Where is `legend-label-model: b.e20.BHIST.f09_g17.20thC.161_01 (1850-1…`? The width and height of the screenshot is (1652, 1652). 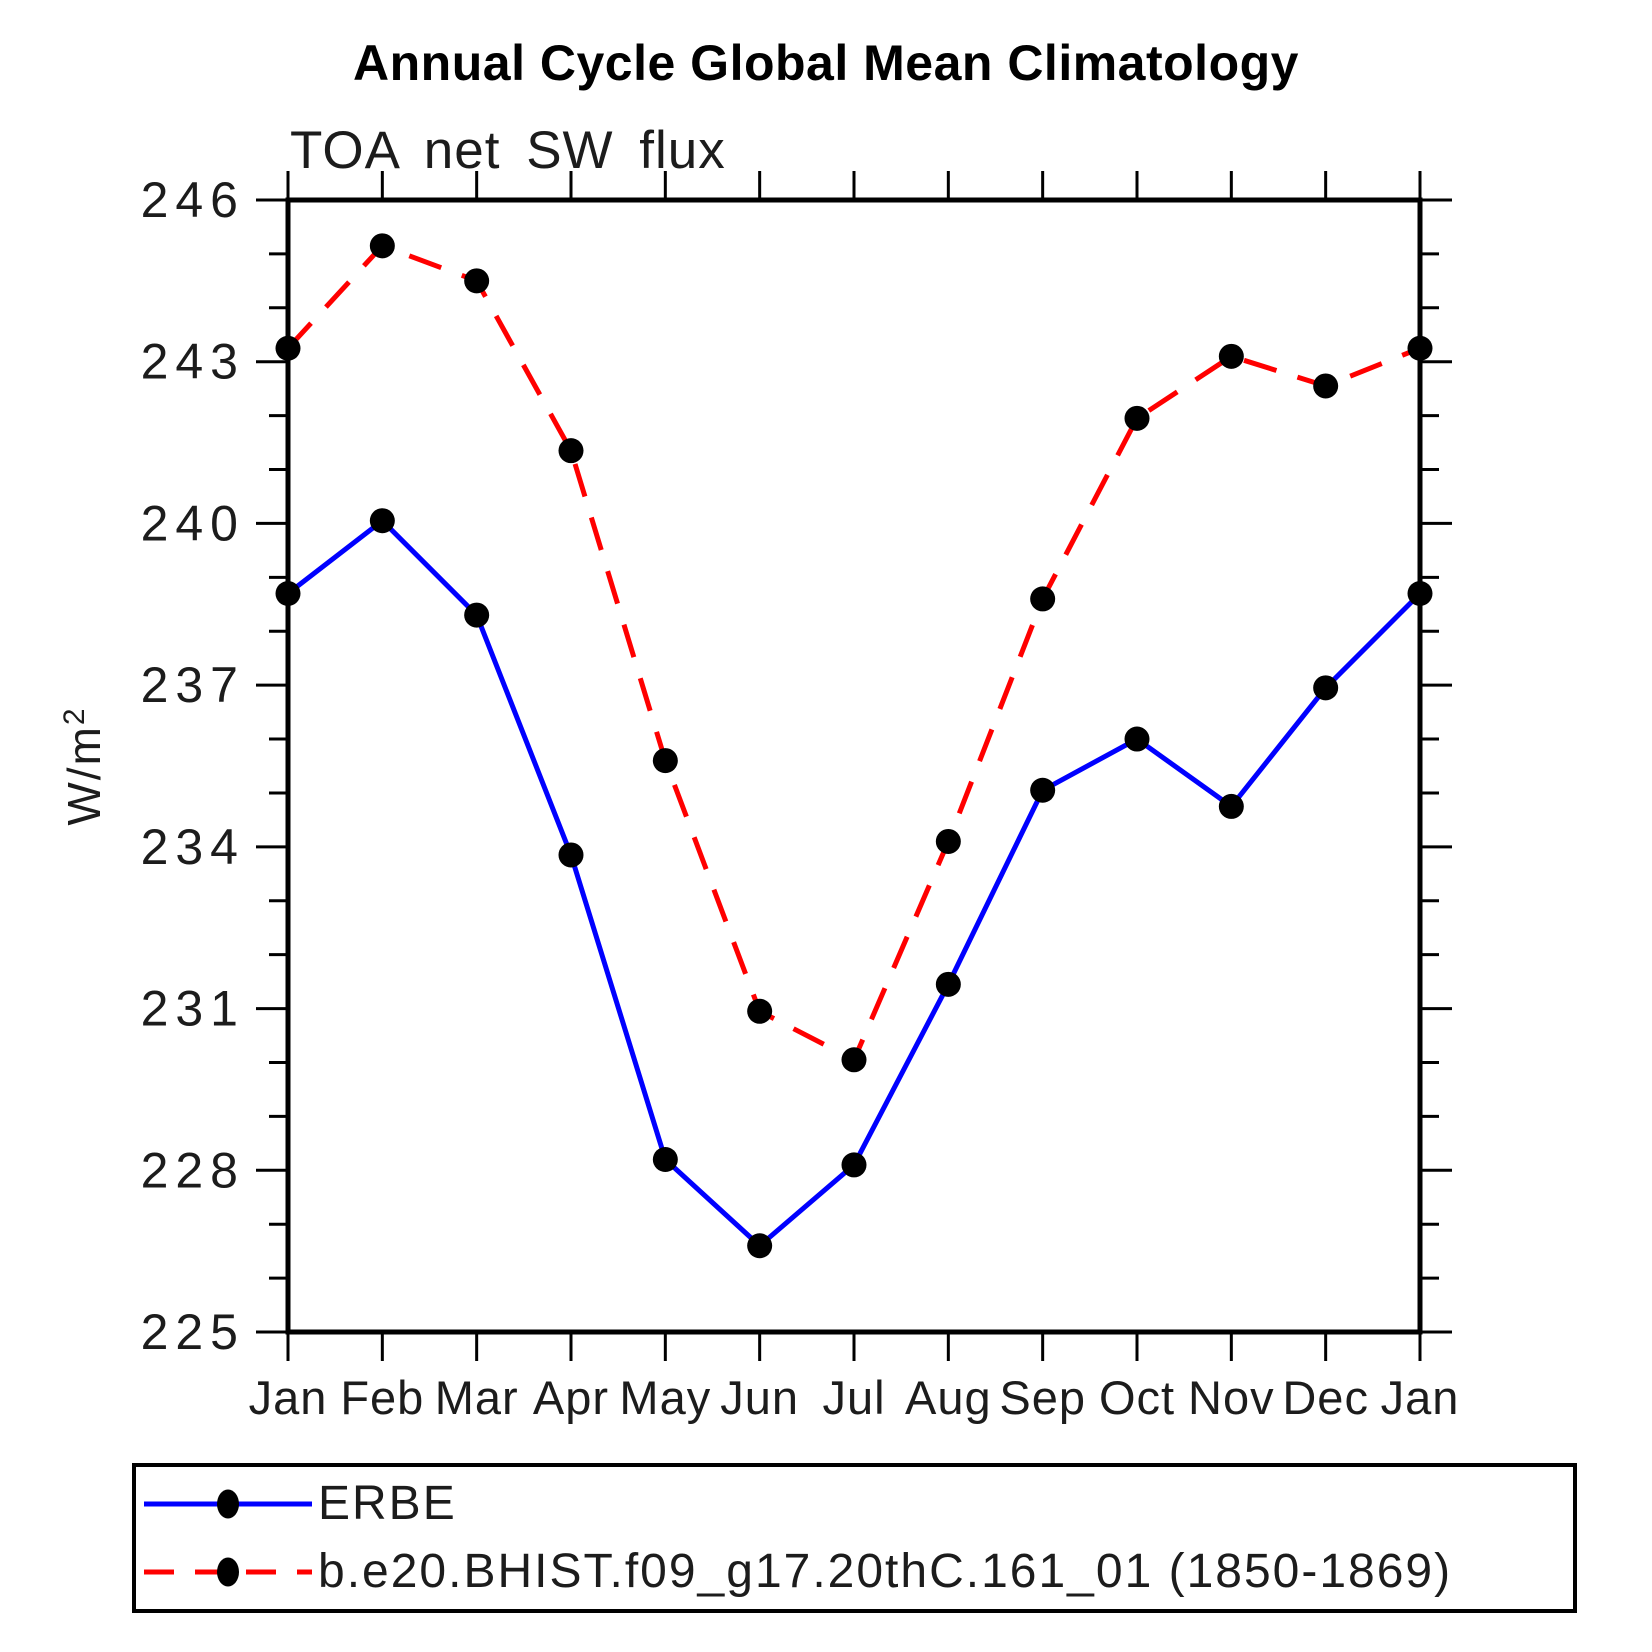
legend-label-model: b.e20.BHIST.f09_g17.20thC.161_01 (1850-1… is located at coordinates (885, 1571).